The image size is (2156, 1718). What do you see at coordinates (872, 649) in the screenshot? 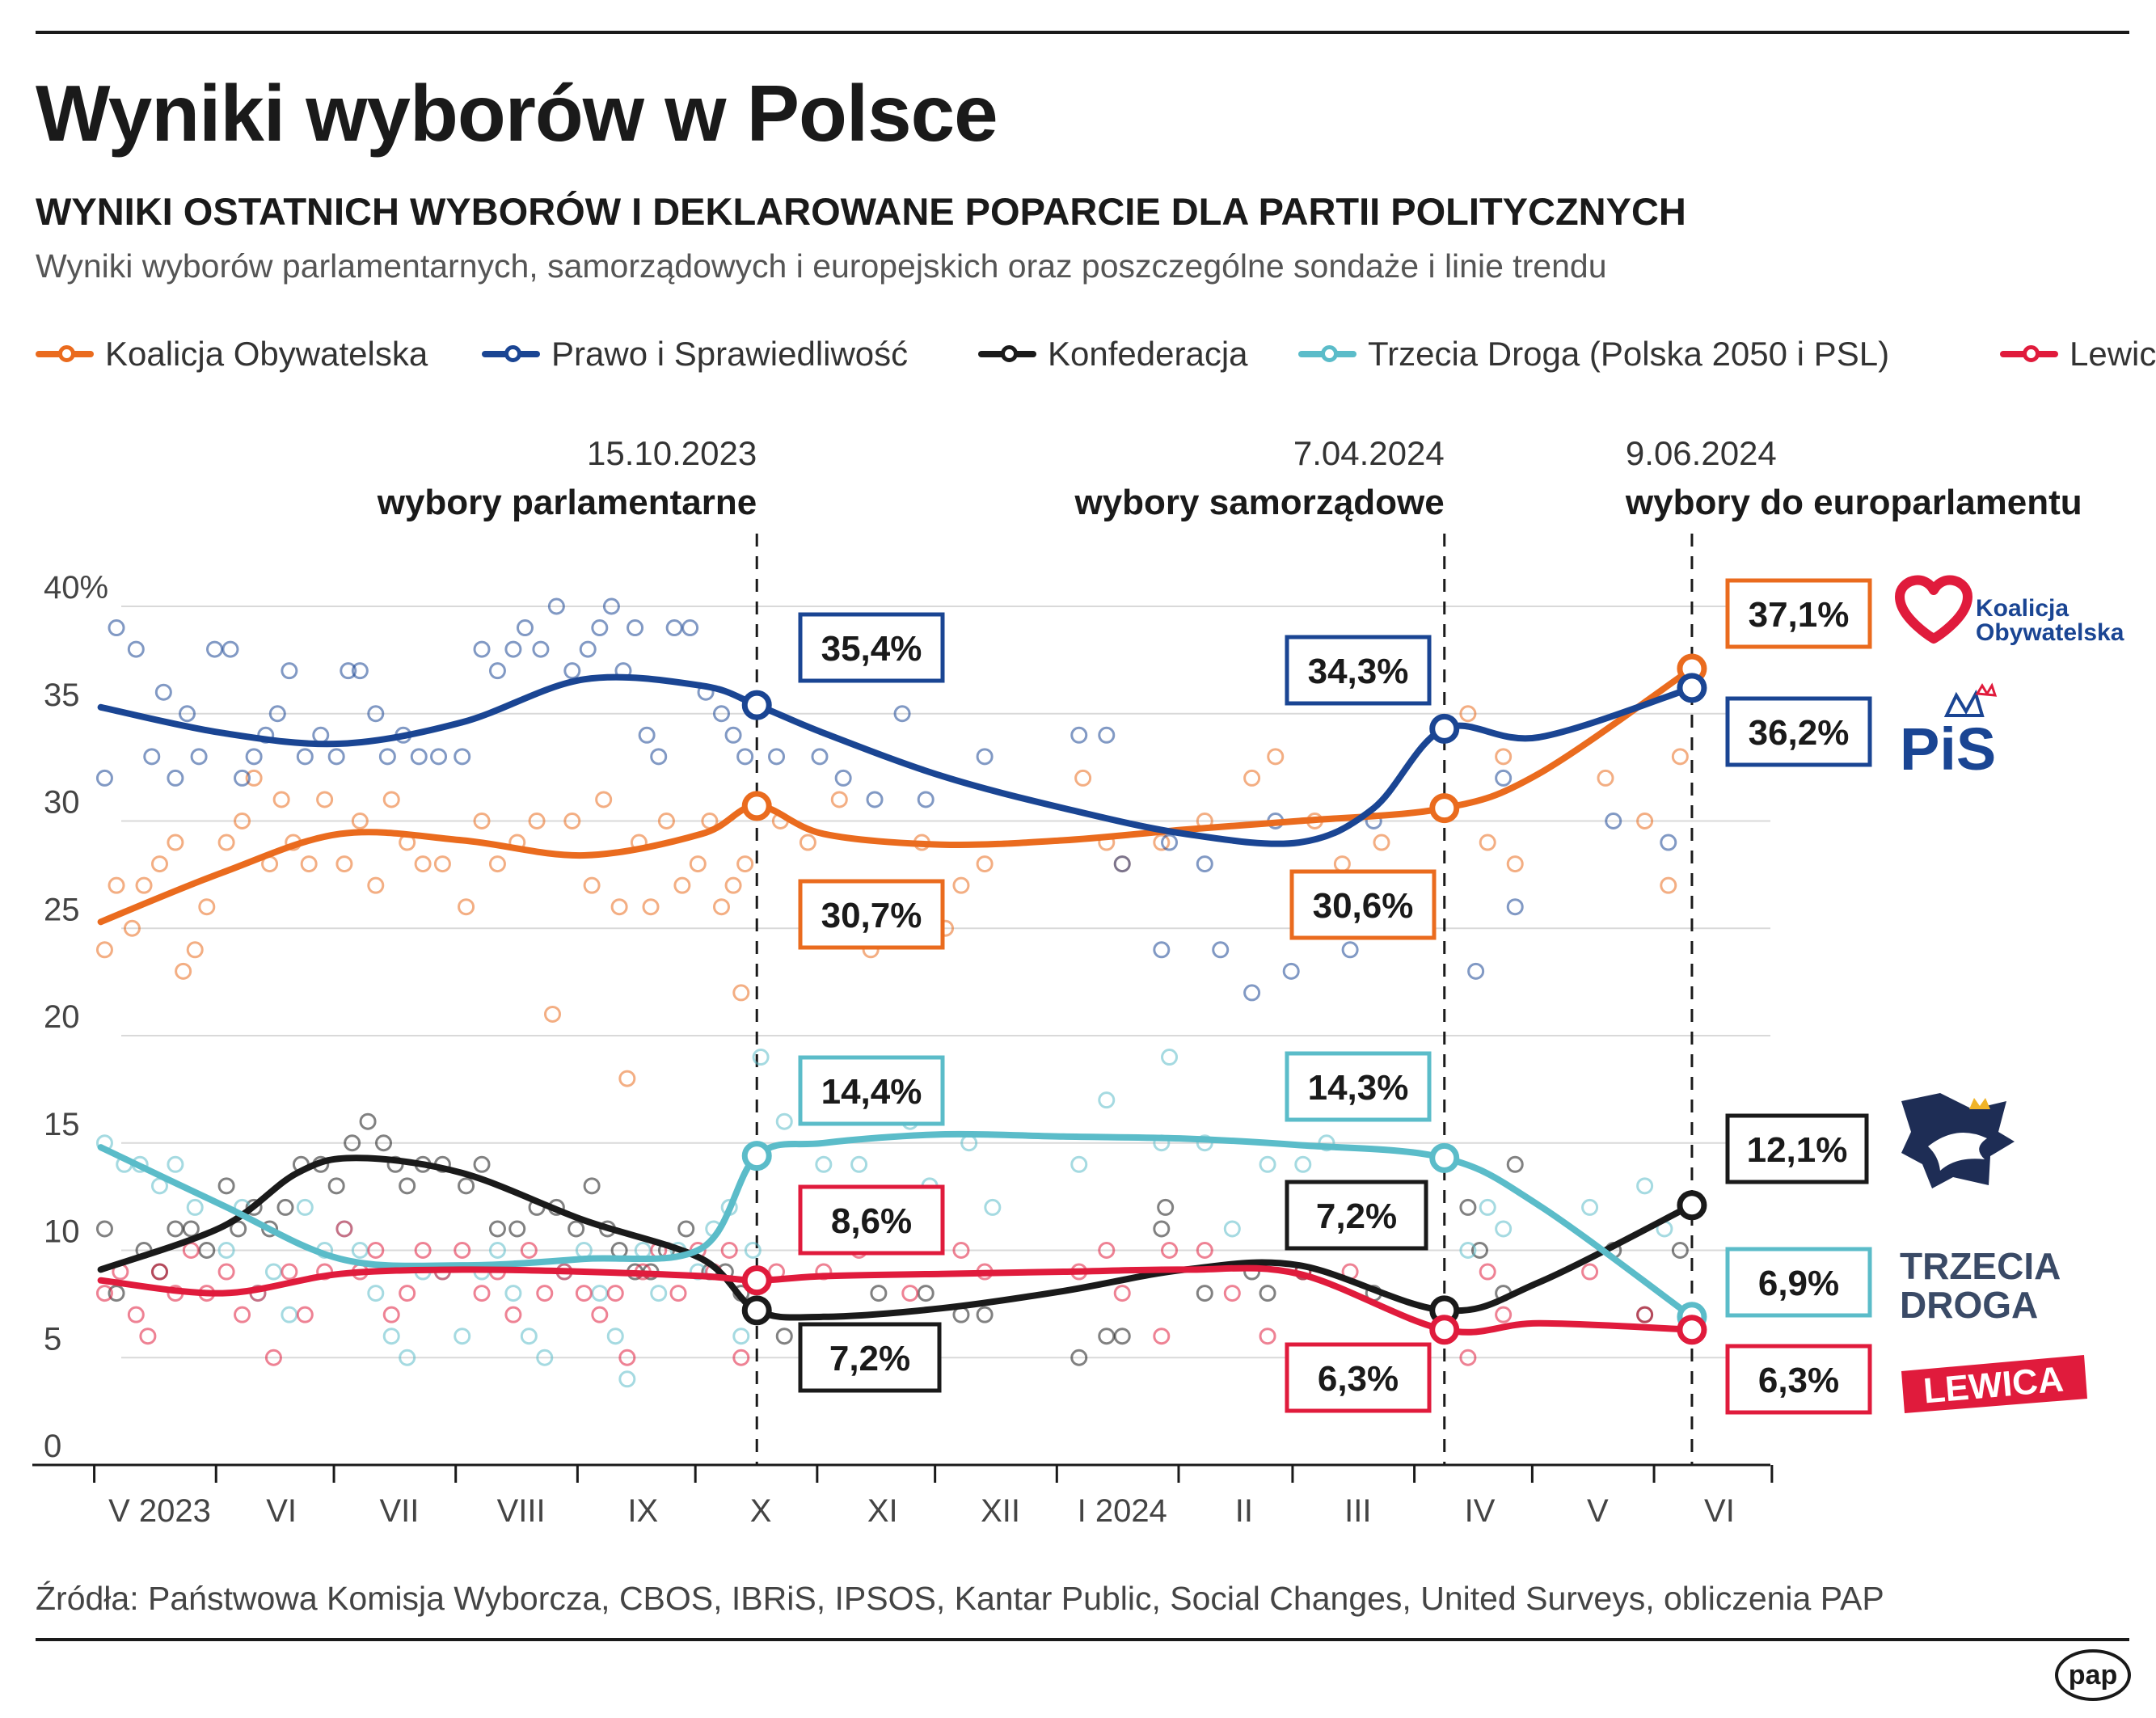
I see `result-label-text: 35,4%` at bounding box center [872, 649].